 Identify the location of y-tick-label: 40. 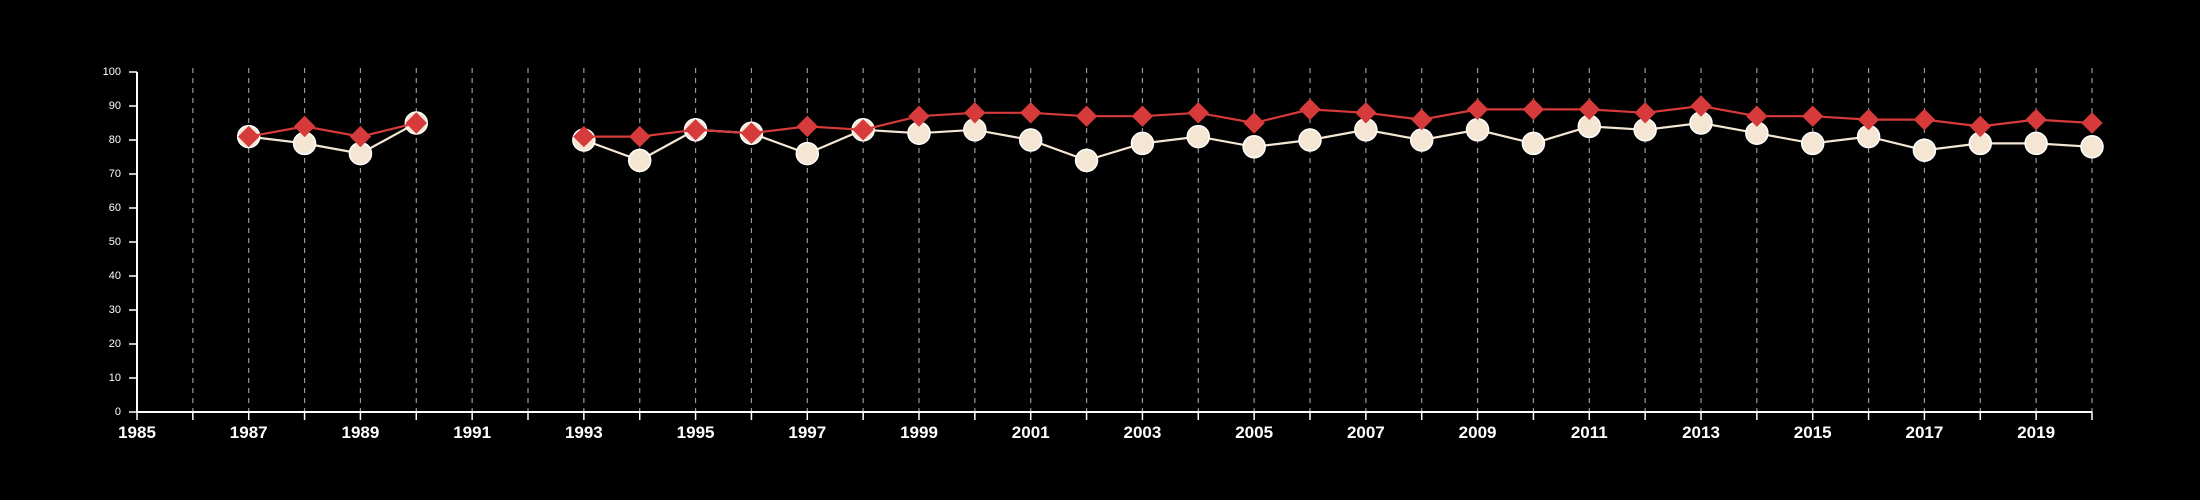
(115, 276).